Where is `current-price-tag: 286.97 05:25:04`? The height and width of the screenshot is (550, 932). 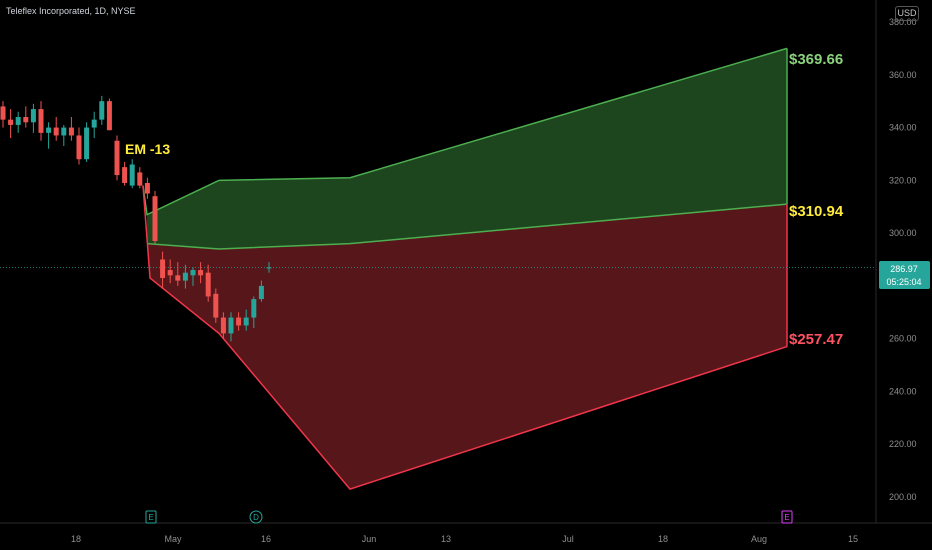 current-price-tag: 286.97 05:25:04 is located at coordinates (904, 275).